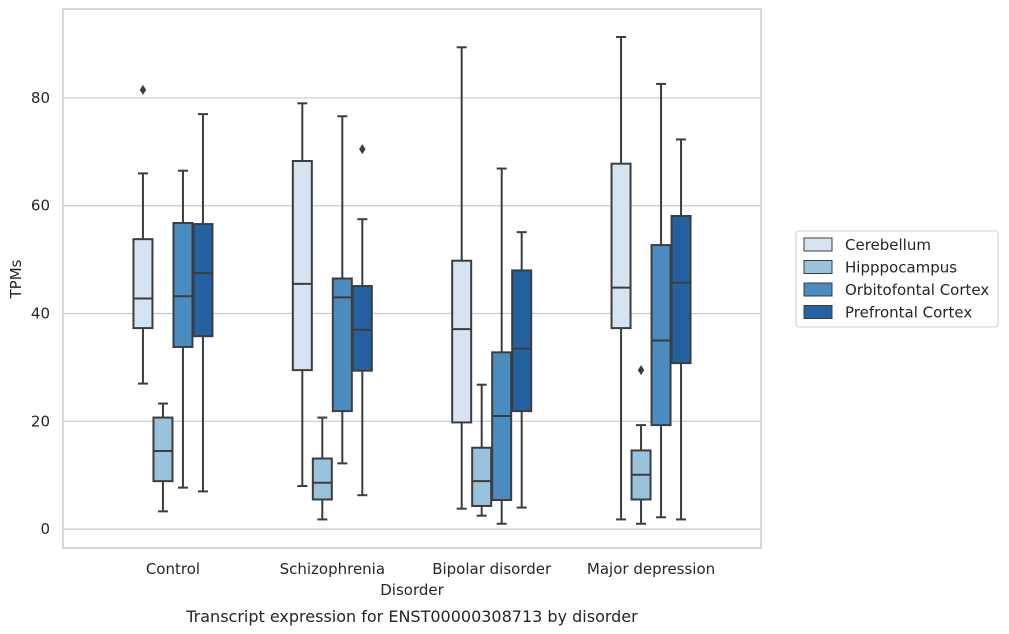 This screenshot has height=634, width=1009. I want to click on legend-label: Orbitofontal Cortex, so click(917, 290).